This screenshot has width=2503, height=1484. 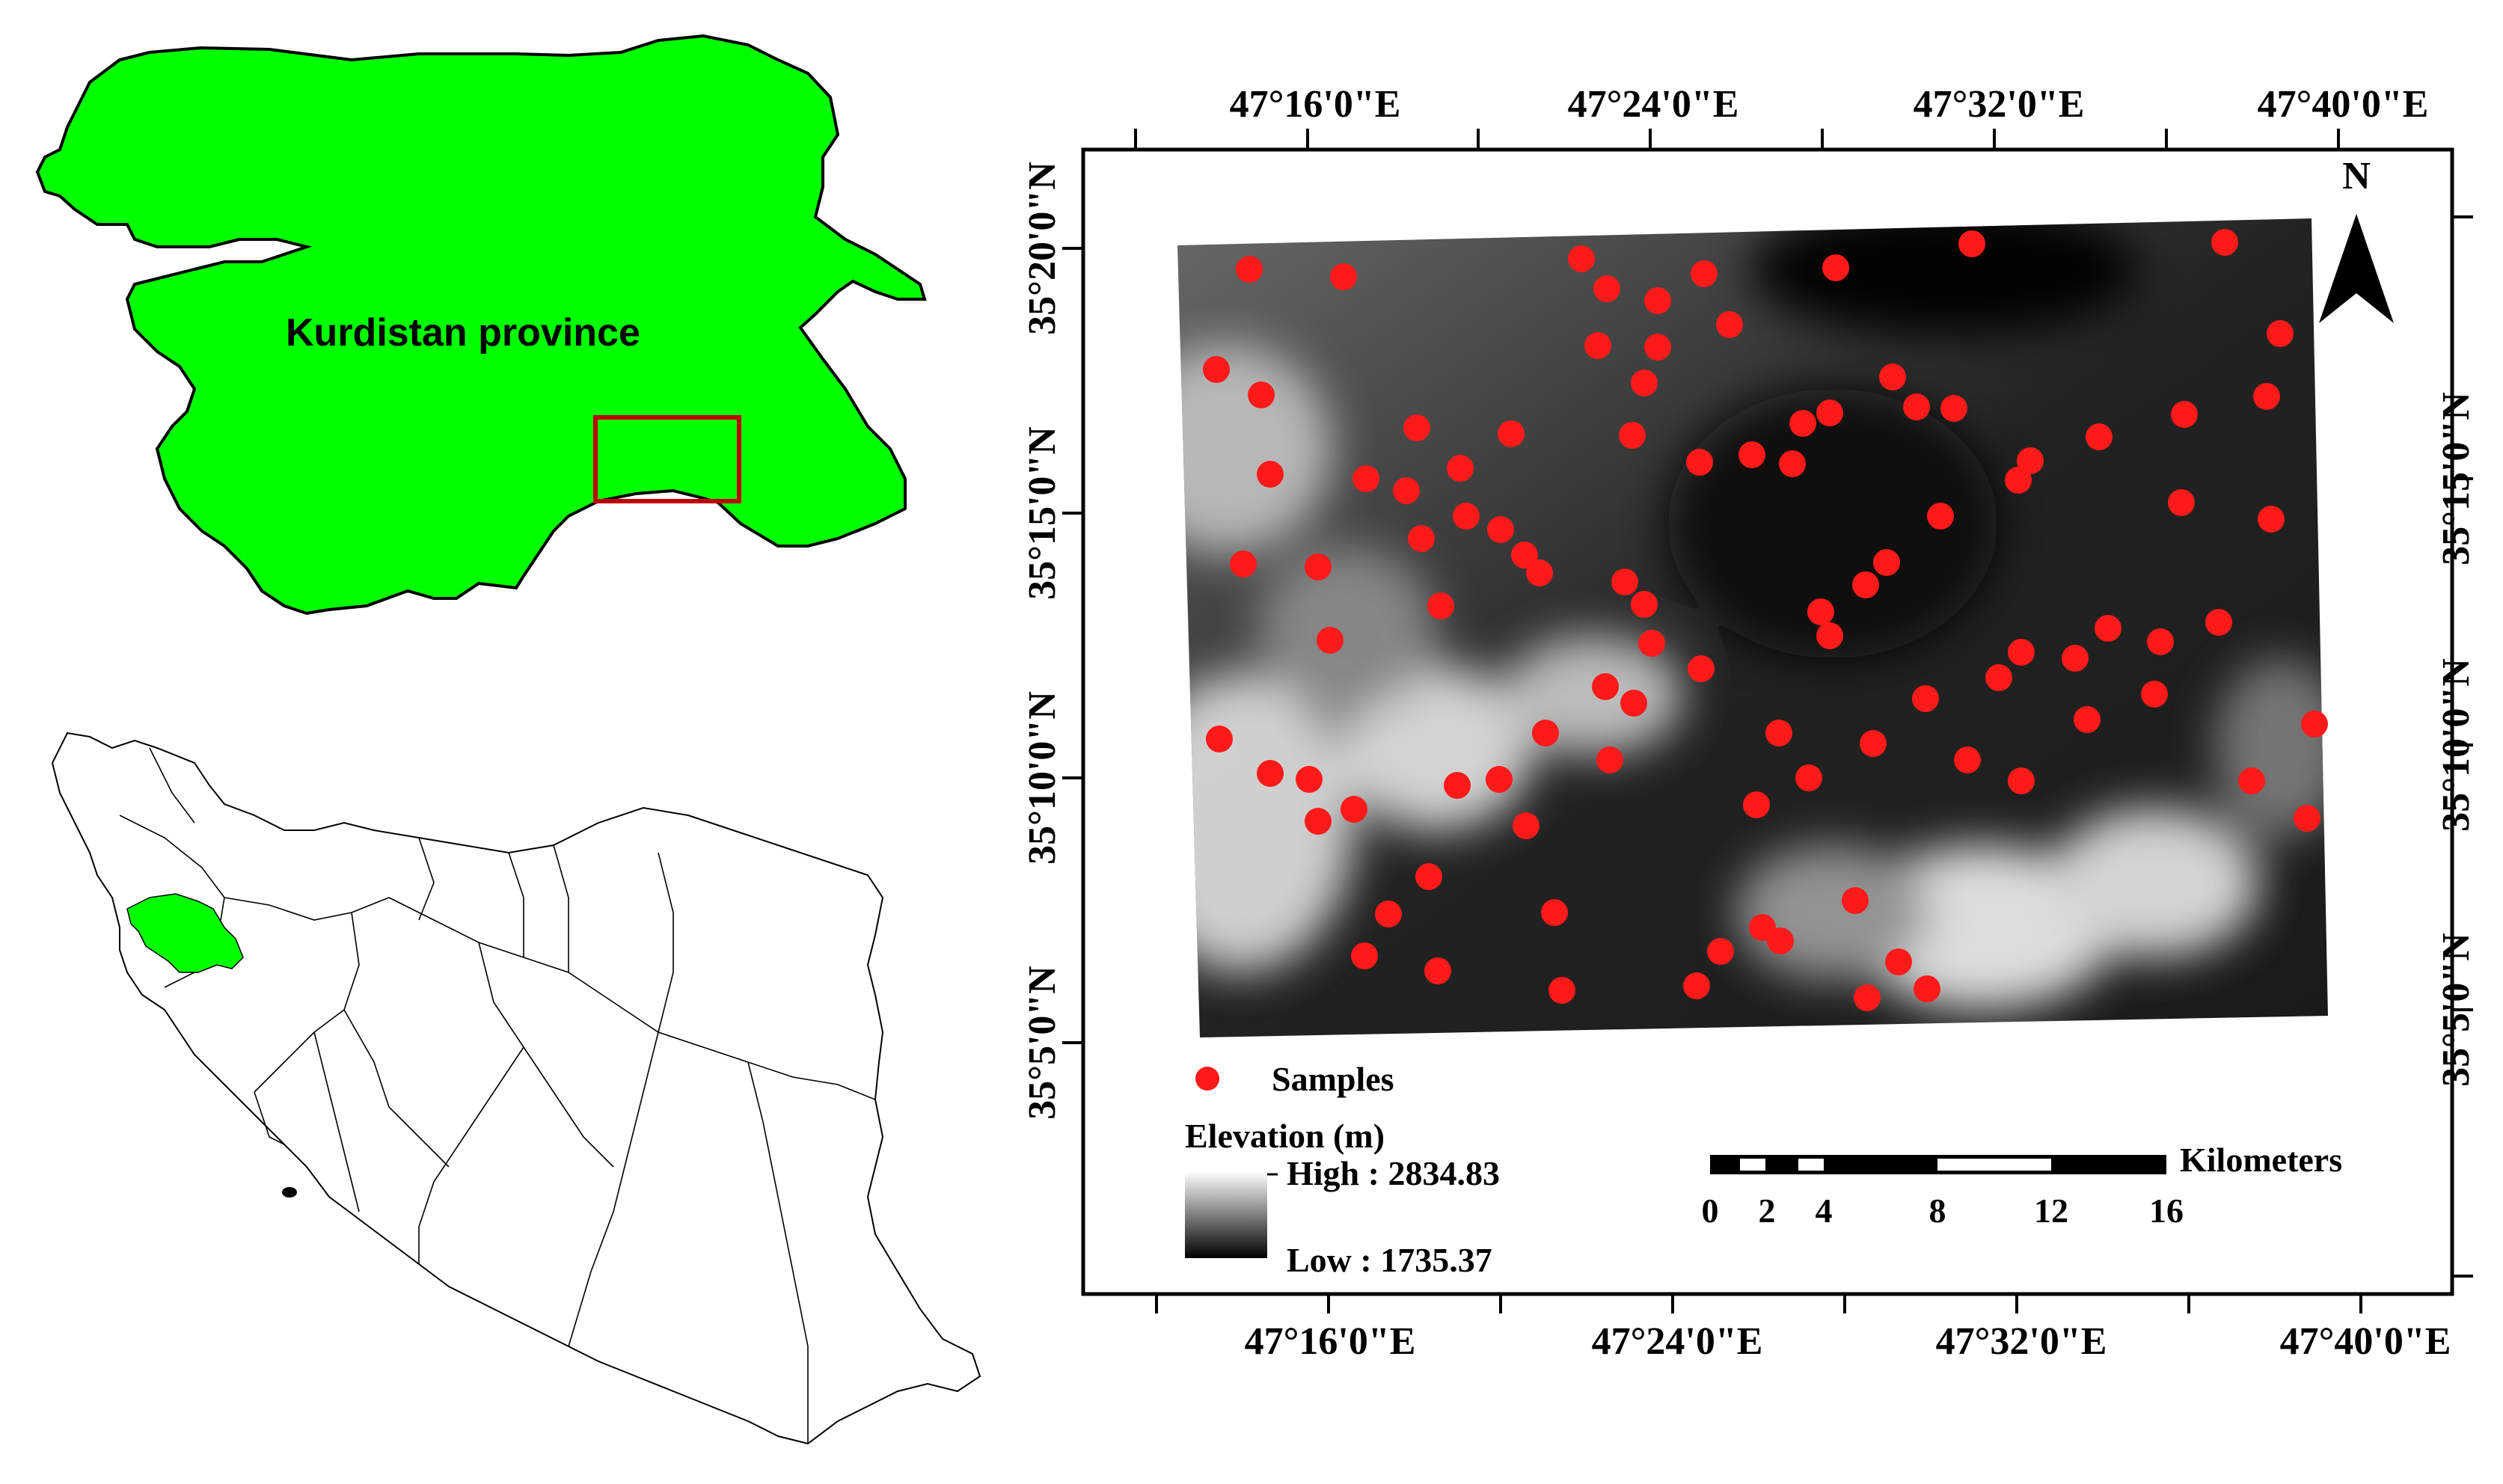 What do you see at coordinates (1938, 1211) in the screenshot?
I see `scale-tick-label: 8` at bounding box center [1938, 1211].